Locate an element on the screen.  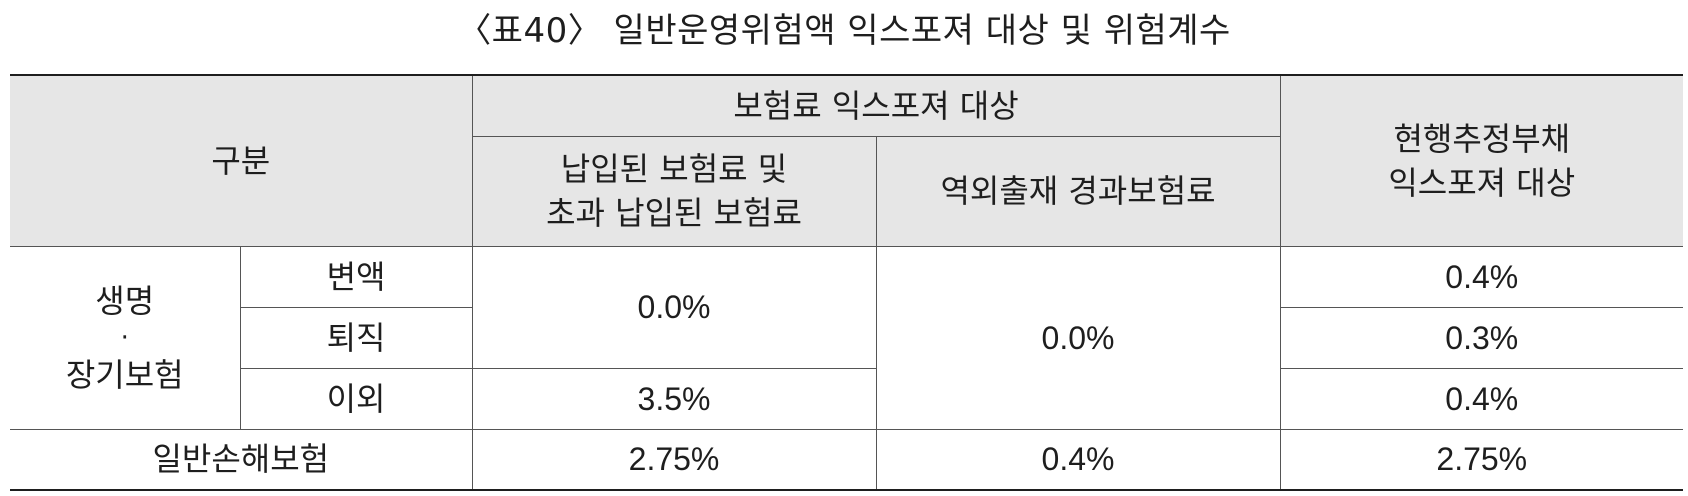
header-paid-premium: 납입된 보험료 및 초과 납입된 보험료 is located at coordinates (674, 191).